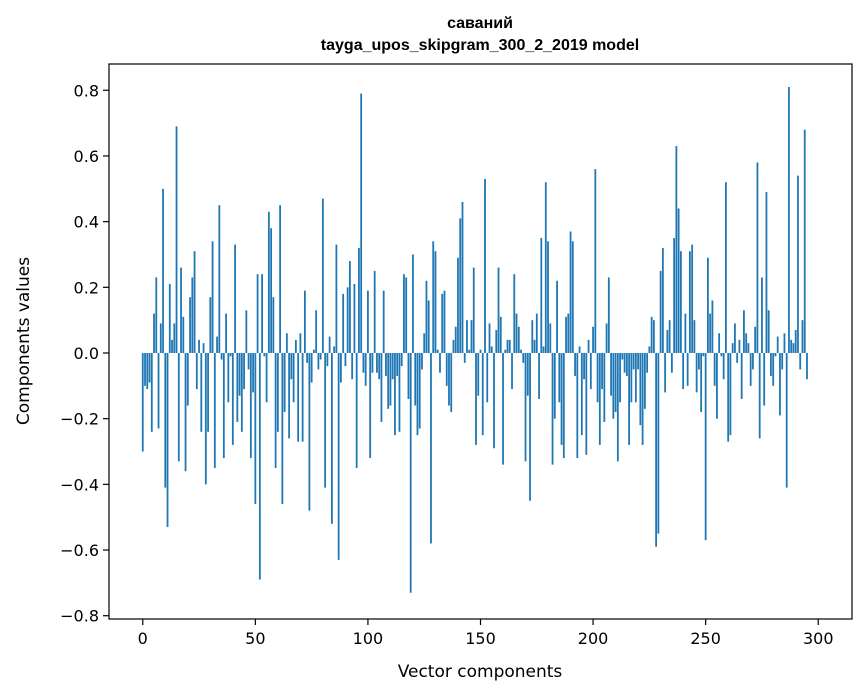  I want to click on y-tick-label: 0.6, so click(86, 156).